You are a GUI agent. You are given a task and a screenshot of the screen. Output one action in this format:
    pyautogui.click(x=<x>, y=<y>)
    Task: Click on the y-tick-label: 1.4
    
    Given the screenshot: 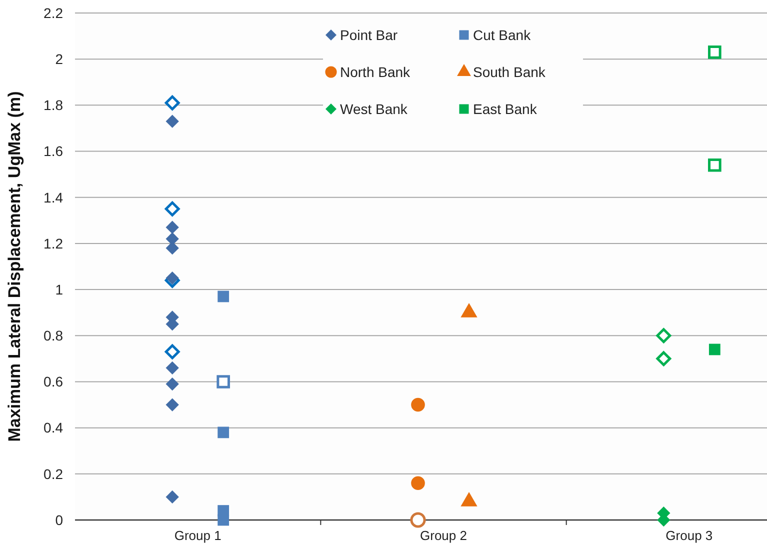 What is the action you would take?
    pyautogui.click(x=54, y=197)
    